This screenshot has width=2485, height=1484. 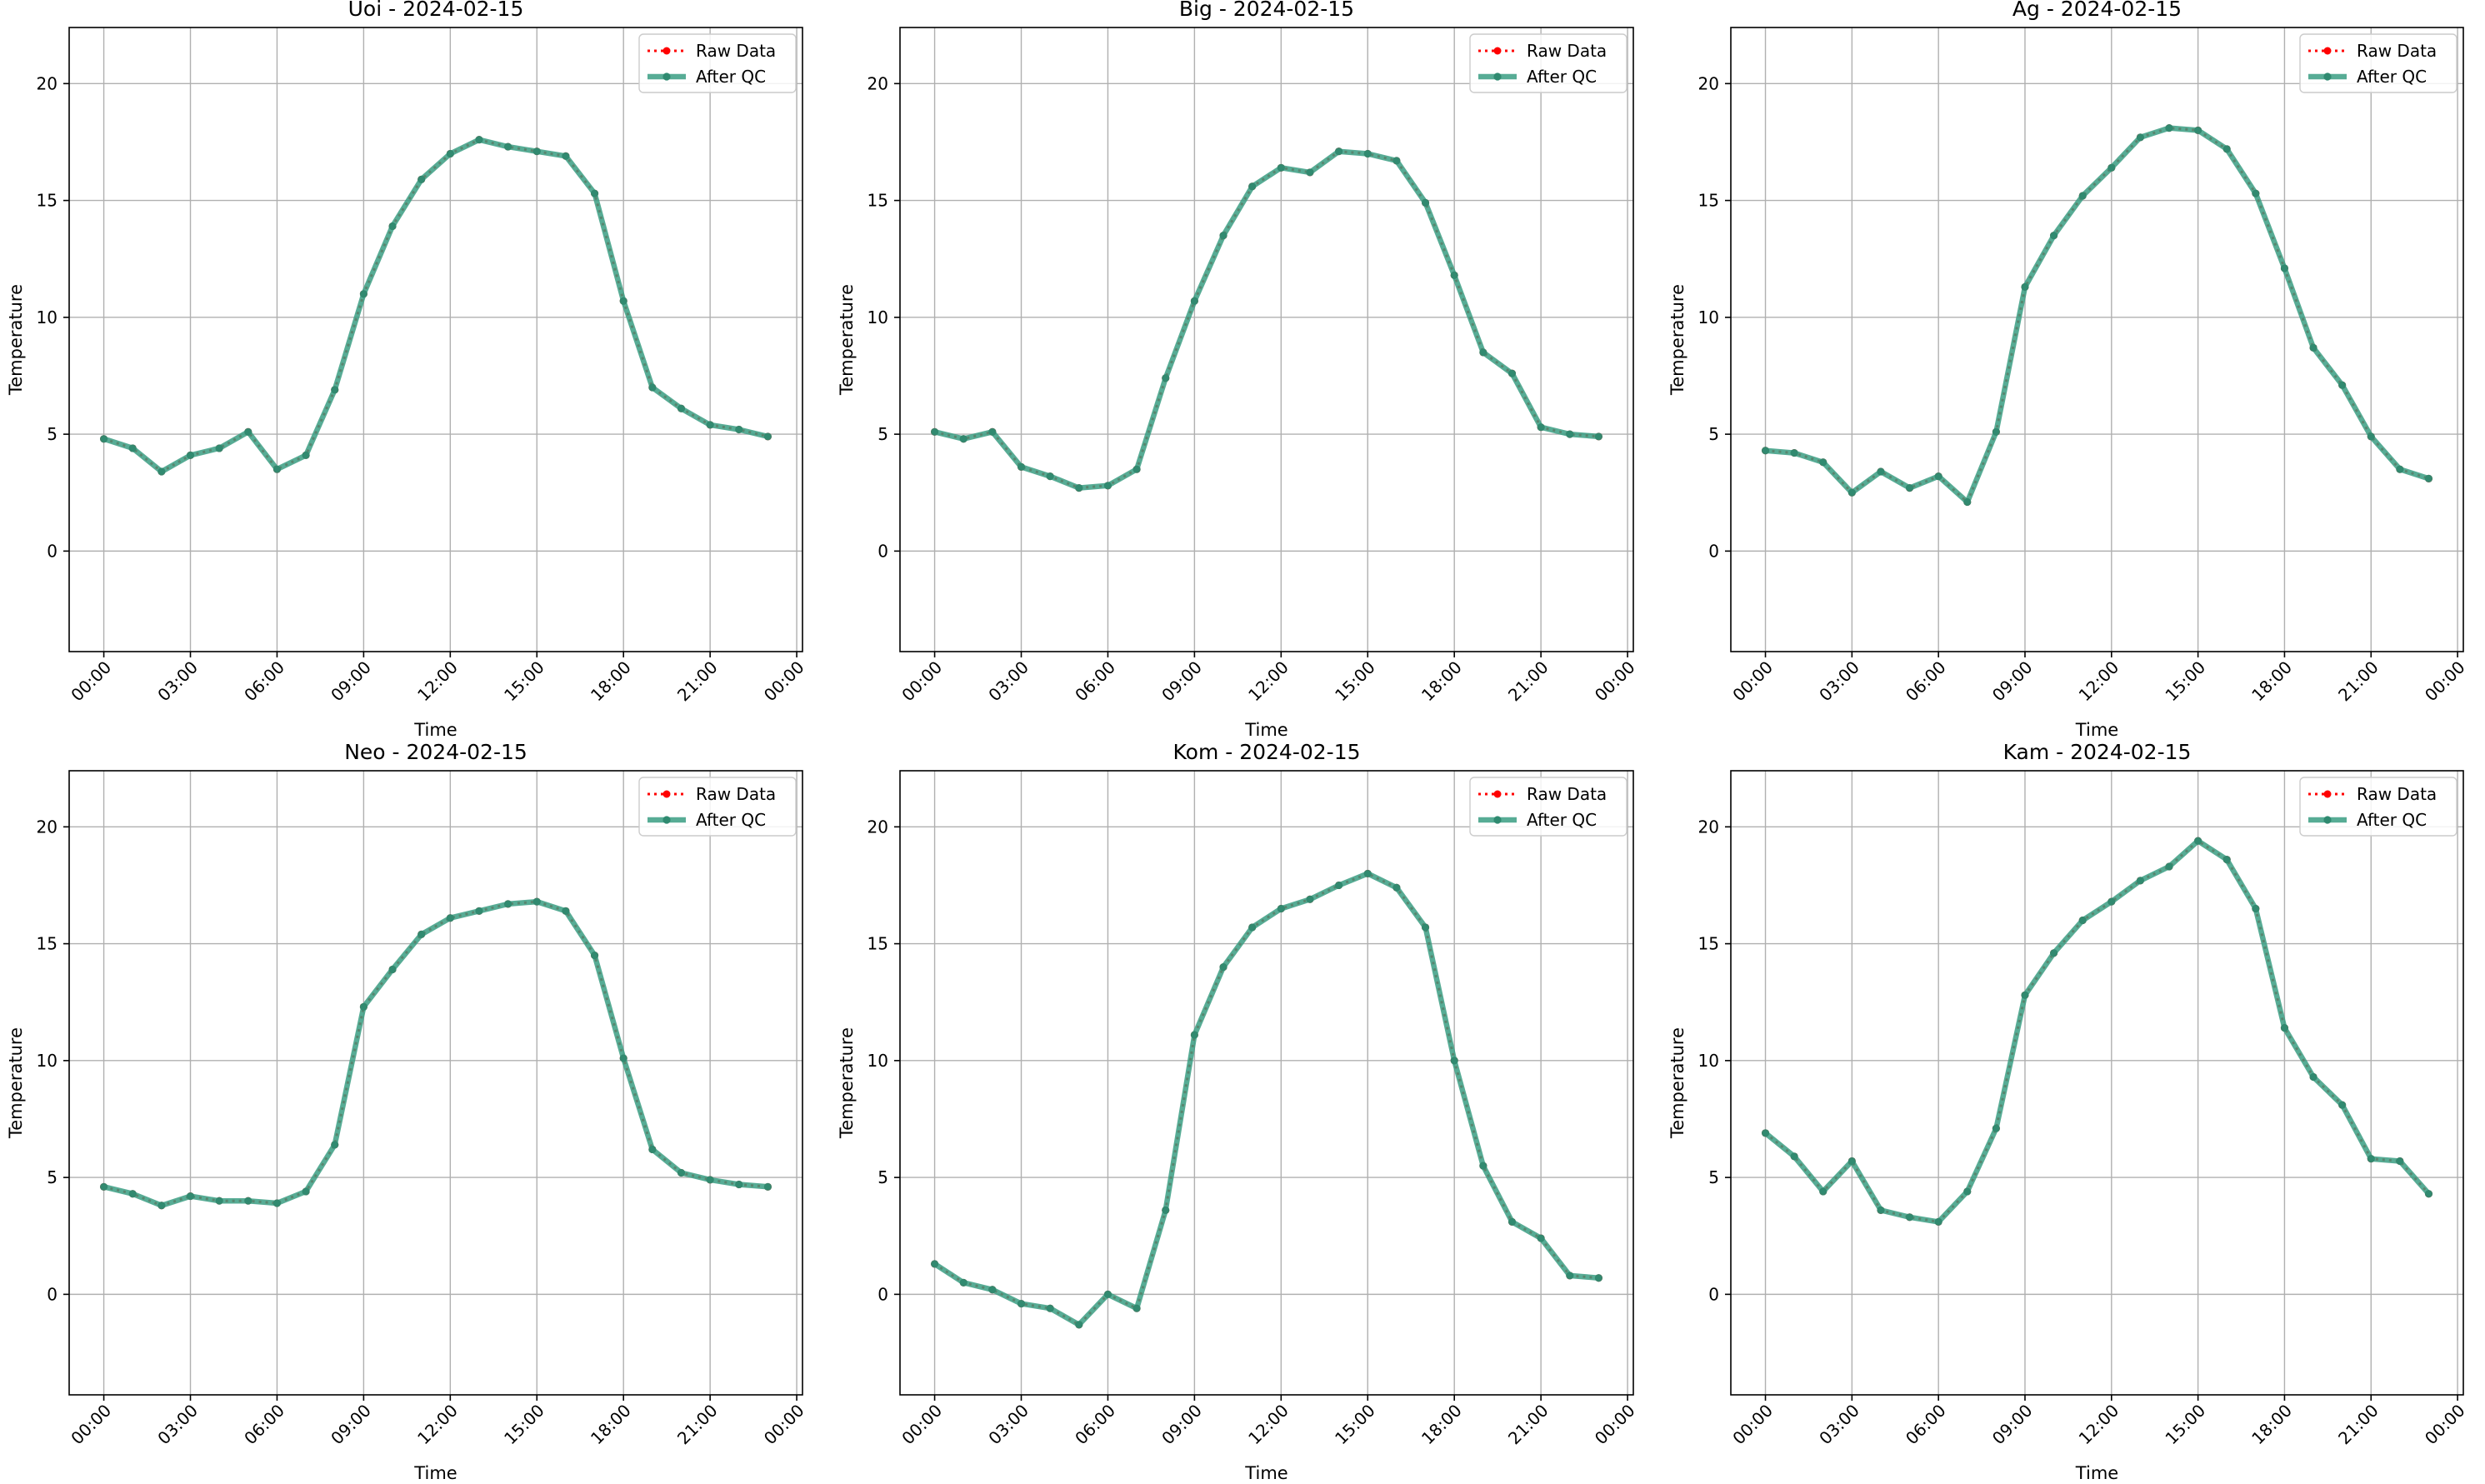 I want to click on x-tick-label: 12:00, so click(x=437, y=681).